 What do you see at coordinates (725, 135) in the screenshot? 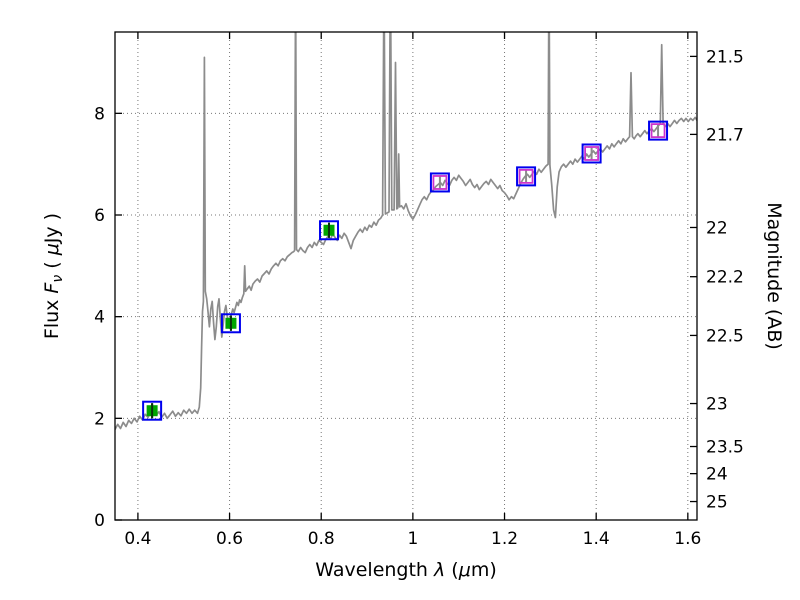
I see `y-tick-label-magnitude: 21.7` at bounding box center [725, 135].